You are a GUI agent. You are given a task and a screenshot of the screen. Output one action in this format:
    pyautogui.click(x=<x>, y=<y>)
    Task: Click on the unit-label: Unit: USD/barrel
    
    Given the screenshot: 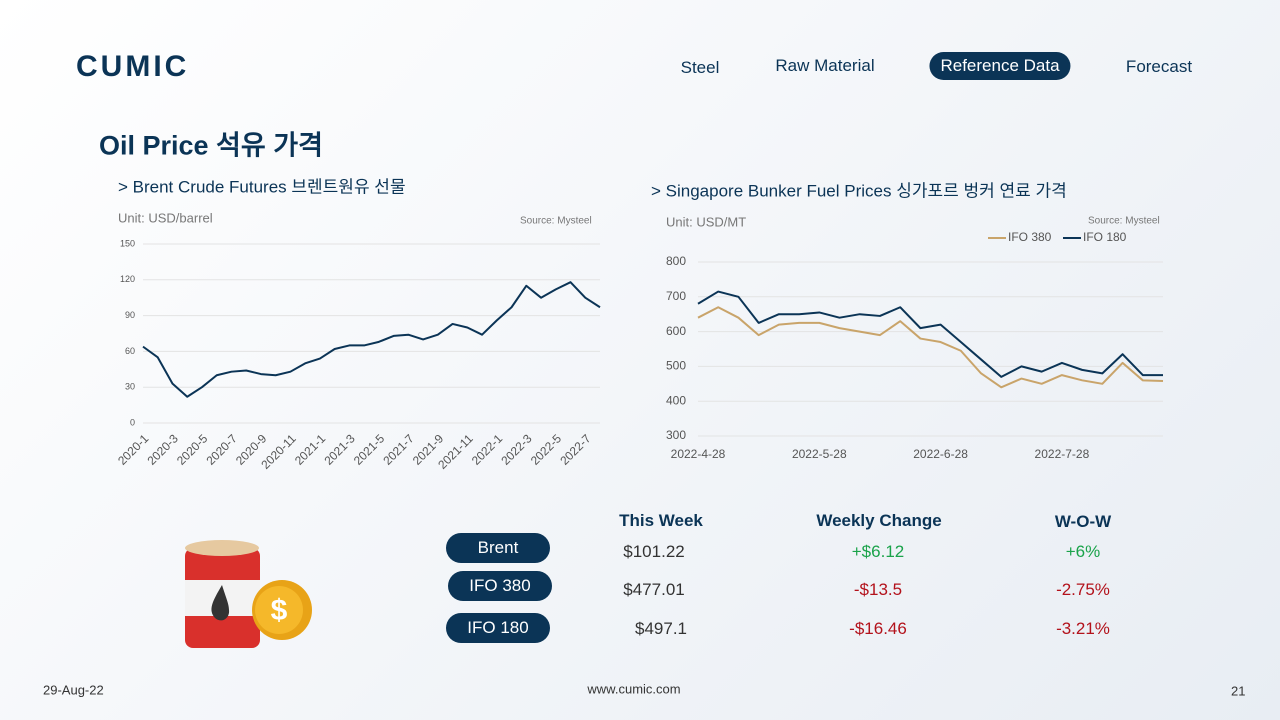 What is the action you would take?
    pyautogui.click(x=165, y=218)
    